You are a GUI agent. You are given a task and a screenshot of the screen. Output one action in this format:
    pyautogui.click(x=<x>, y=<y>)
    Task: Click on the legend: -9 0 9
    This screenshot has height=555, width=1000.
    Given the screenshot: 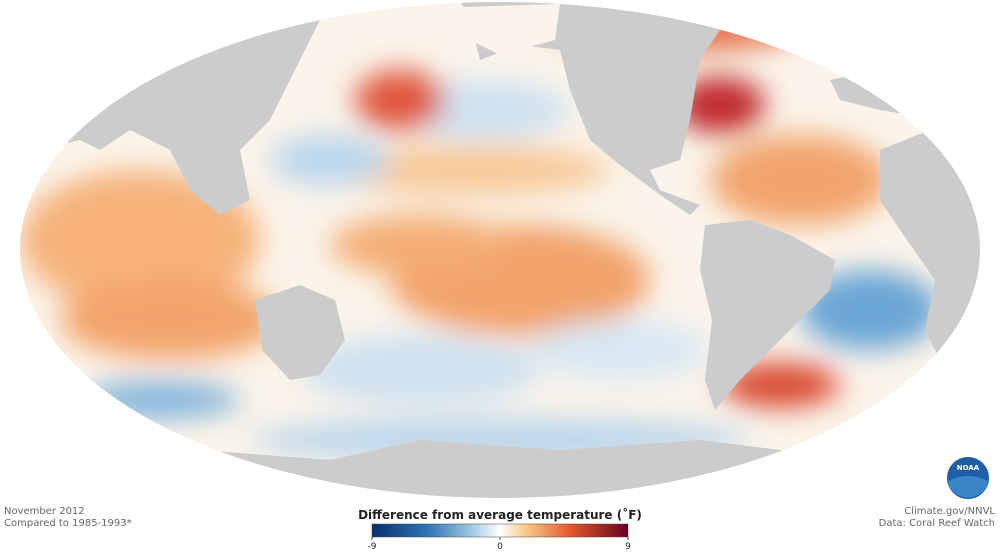 What is the action you would take?
    pyautogui.click(x=499, y=537)
    